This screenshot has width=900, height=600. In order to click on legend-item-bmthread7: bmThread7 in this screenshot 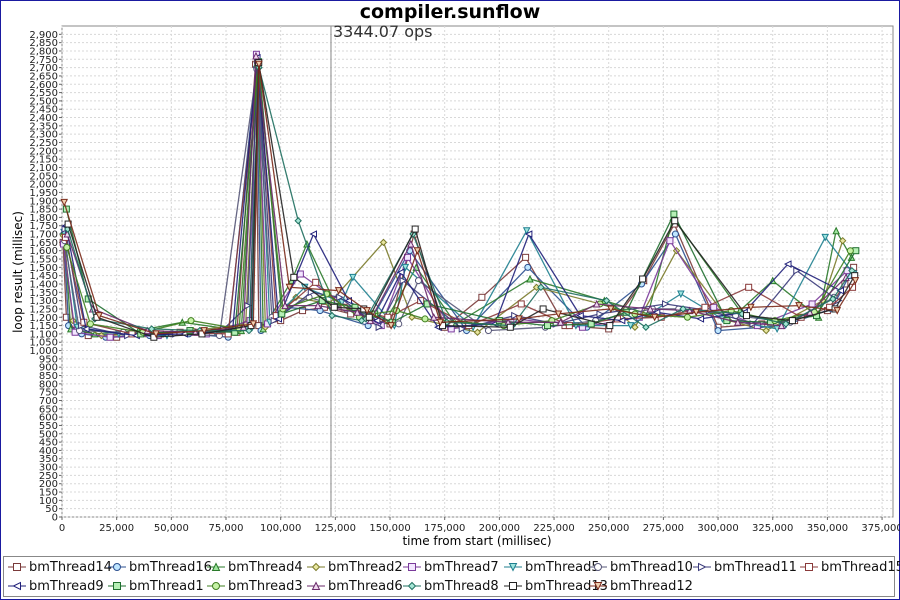, I will do `click(451, 567)`.